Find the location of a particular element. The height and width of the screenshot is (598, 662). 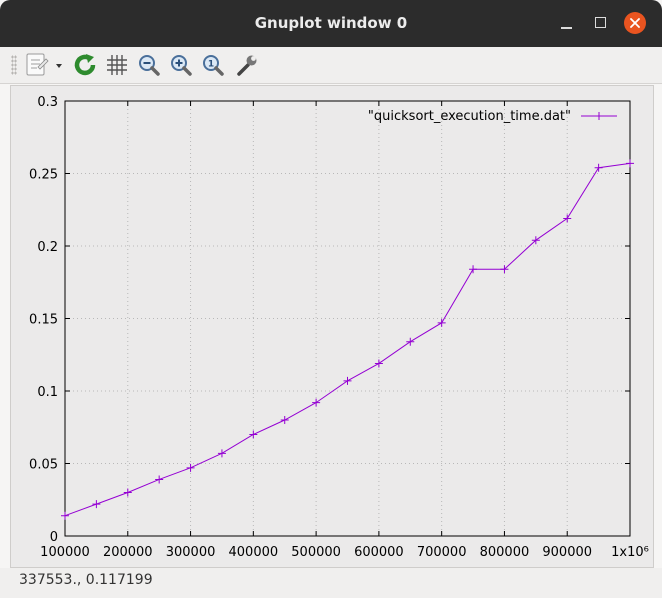

grid-button is located at coordinates (117, 65).